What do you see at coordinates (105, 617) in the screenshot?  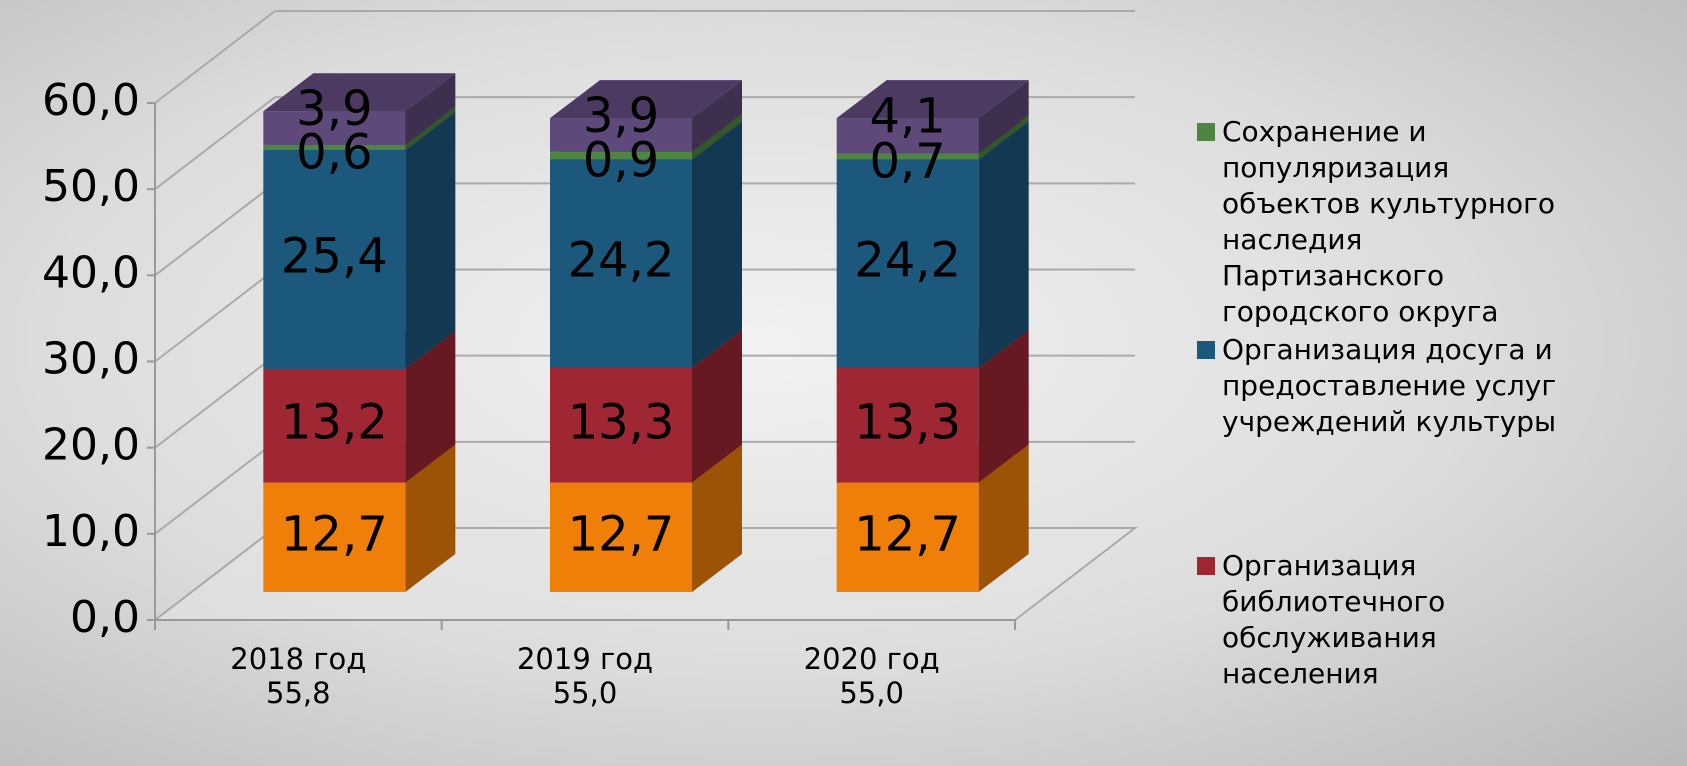 I see `y-tick-label: 0,0` at bounding box center [105, 617].